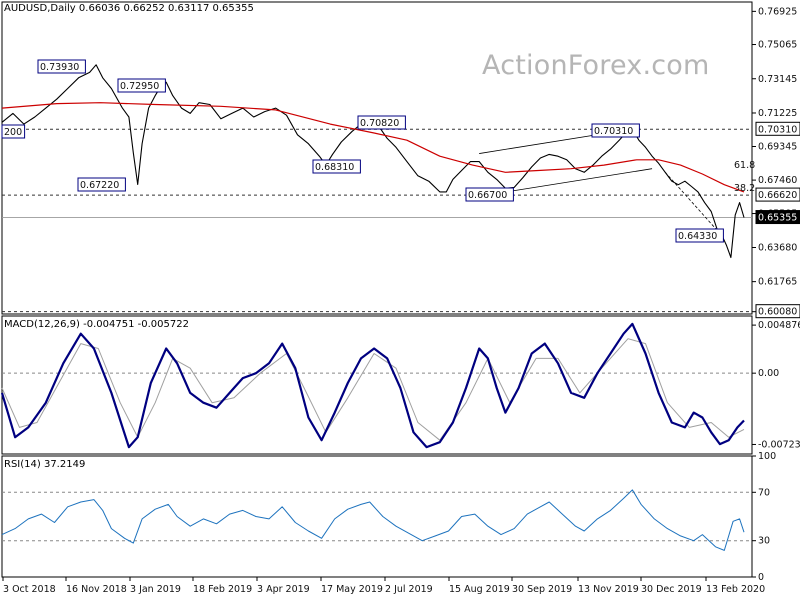 The width and height of the screenshot is (800, 604). I want to click on x-tick-label: 3 Oct 2018, so click(29, 589).